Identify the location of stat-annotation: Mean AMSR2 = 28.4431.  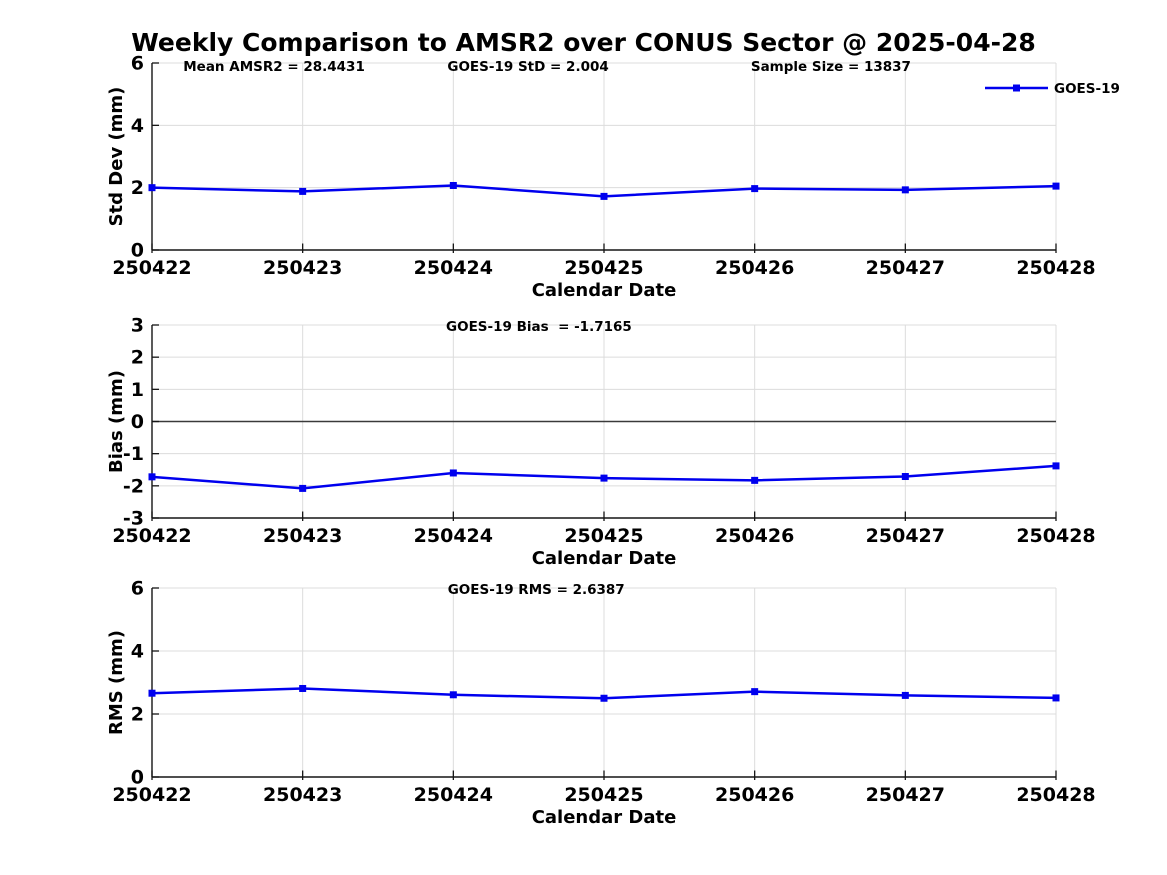
(274, 67).